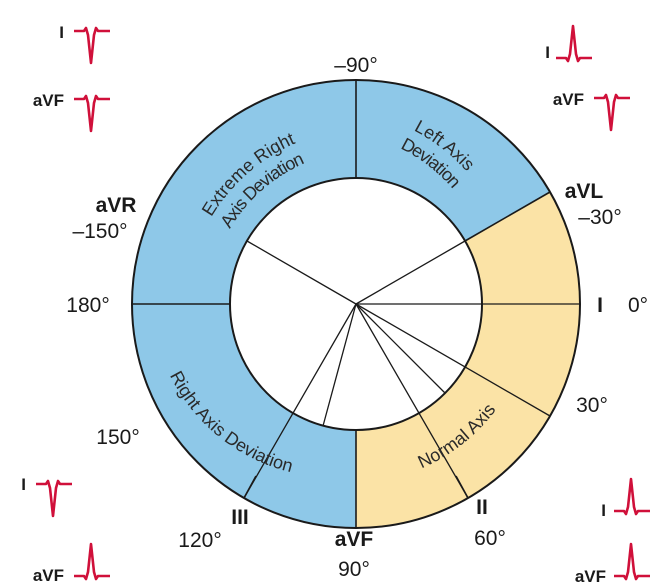  I want to click on ekg-top-left-lead2-label: aVF, so click(48, 100).